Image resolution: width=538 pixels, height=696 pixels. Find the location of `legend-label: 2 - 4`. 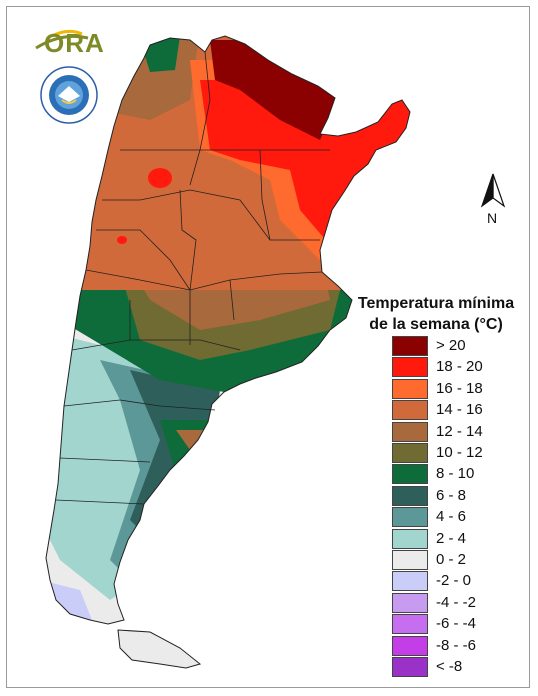

legend-label: 2 - 4 is located at coordinates (451, 538).